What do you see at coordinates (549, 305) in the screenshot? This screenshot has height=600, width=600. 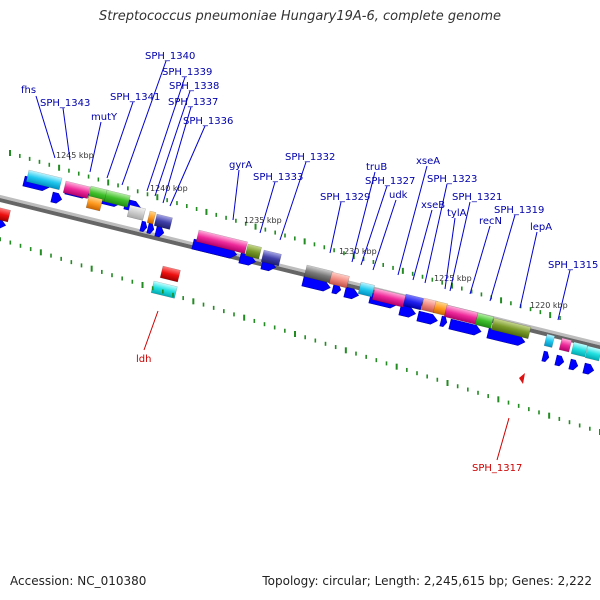 I see `tick-label-1220: 1220 kbp` at bounding box center [549, 305].